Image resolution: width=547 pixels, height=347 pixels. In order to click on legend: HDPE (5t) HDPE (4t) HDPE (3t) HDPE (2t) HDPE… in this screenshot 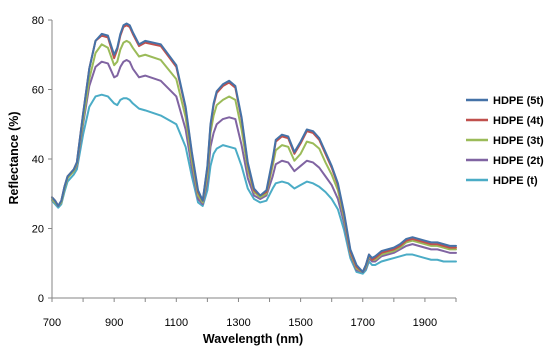, I will do `click(505, 141)`.